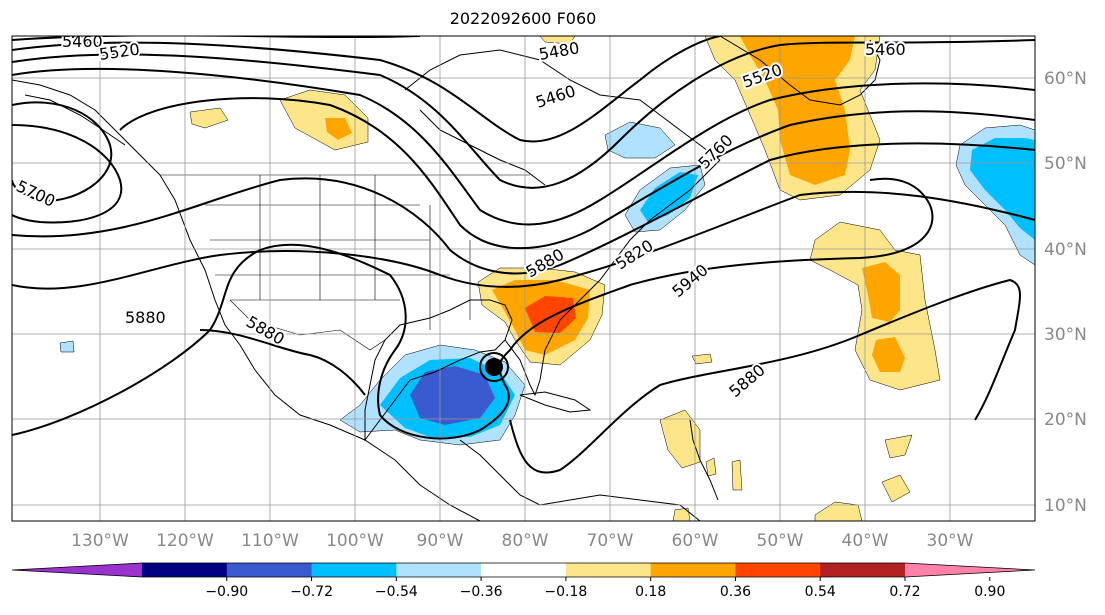 The image size is (1105, 615). What do you see at coordinates (1065, 335) in the screenshot?
I see `lat-label: 30°N` at bounding box center [1065, 335].